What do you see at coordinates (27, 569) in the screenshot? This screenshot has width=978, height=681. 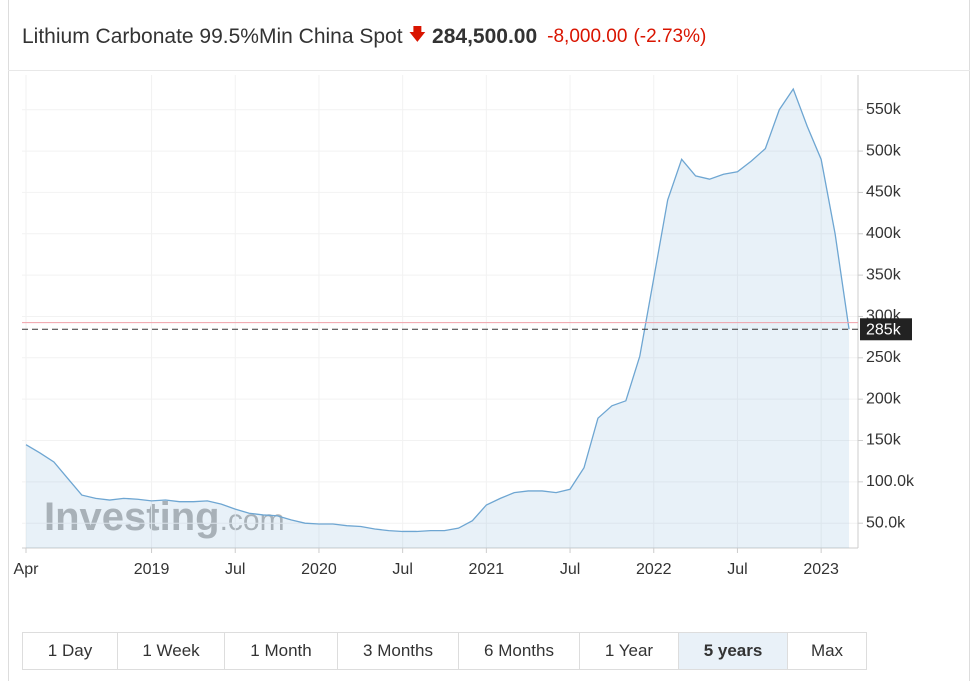 I see `x-tick-label: Apr` at bounding box center [27, 569].